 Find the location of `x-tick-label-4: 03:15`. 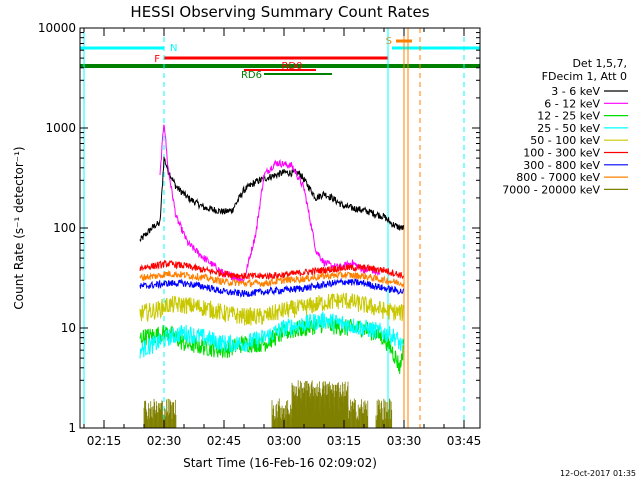

x-tick-label-4: 03:15 is located at coordinates (344, 441).